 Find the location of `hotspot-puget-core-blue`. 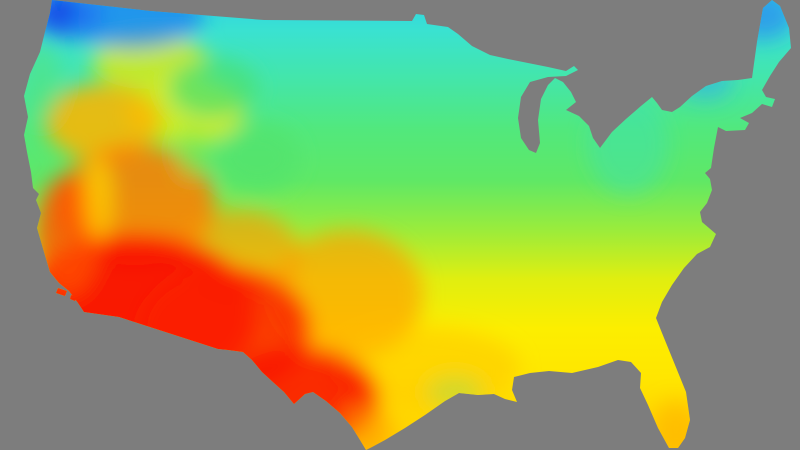

hotspot-puget-core-blue is located at coordinates (63, 12).